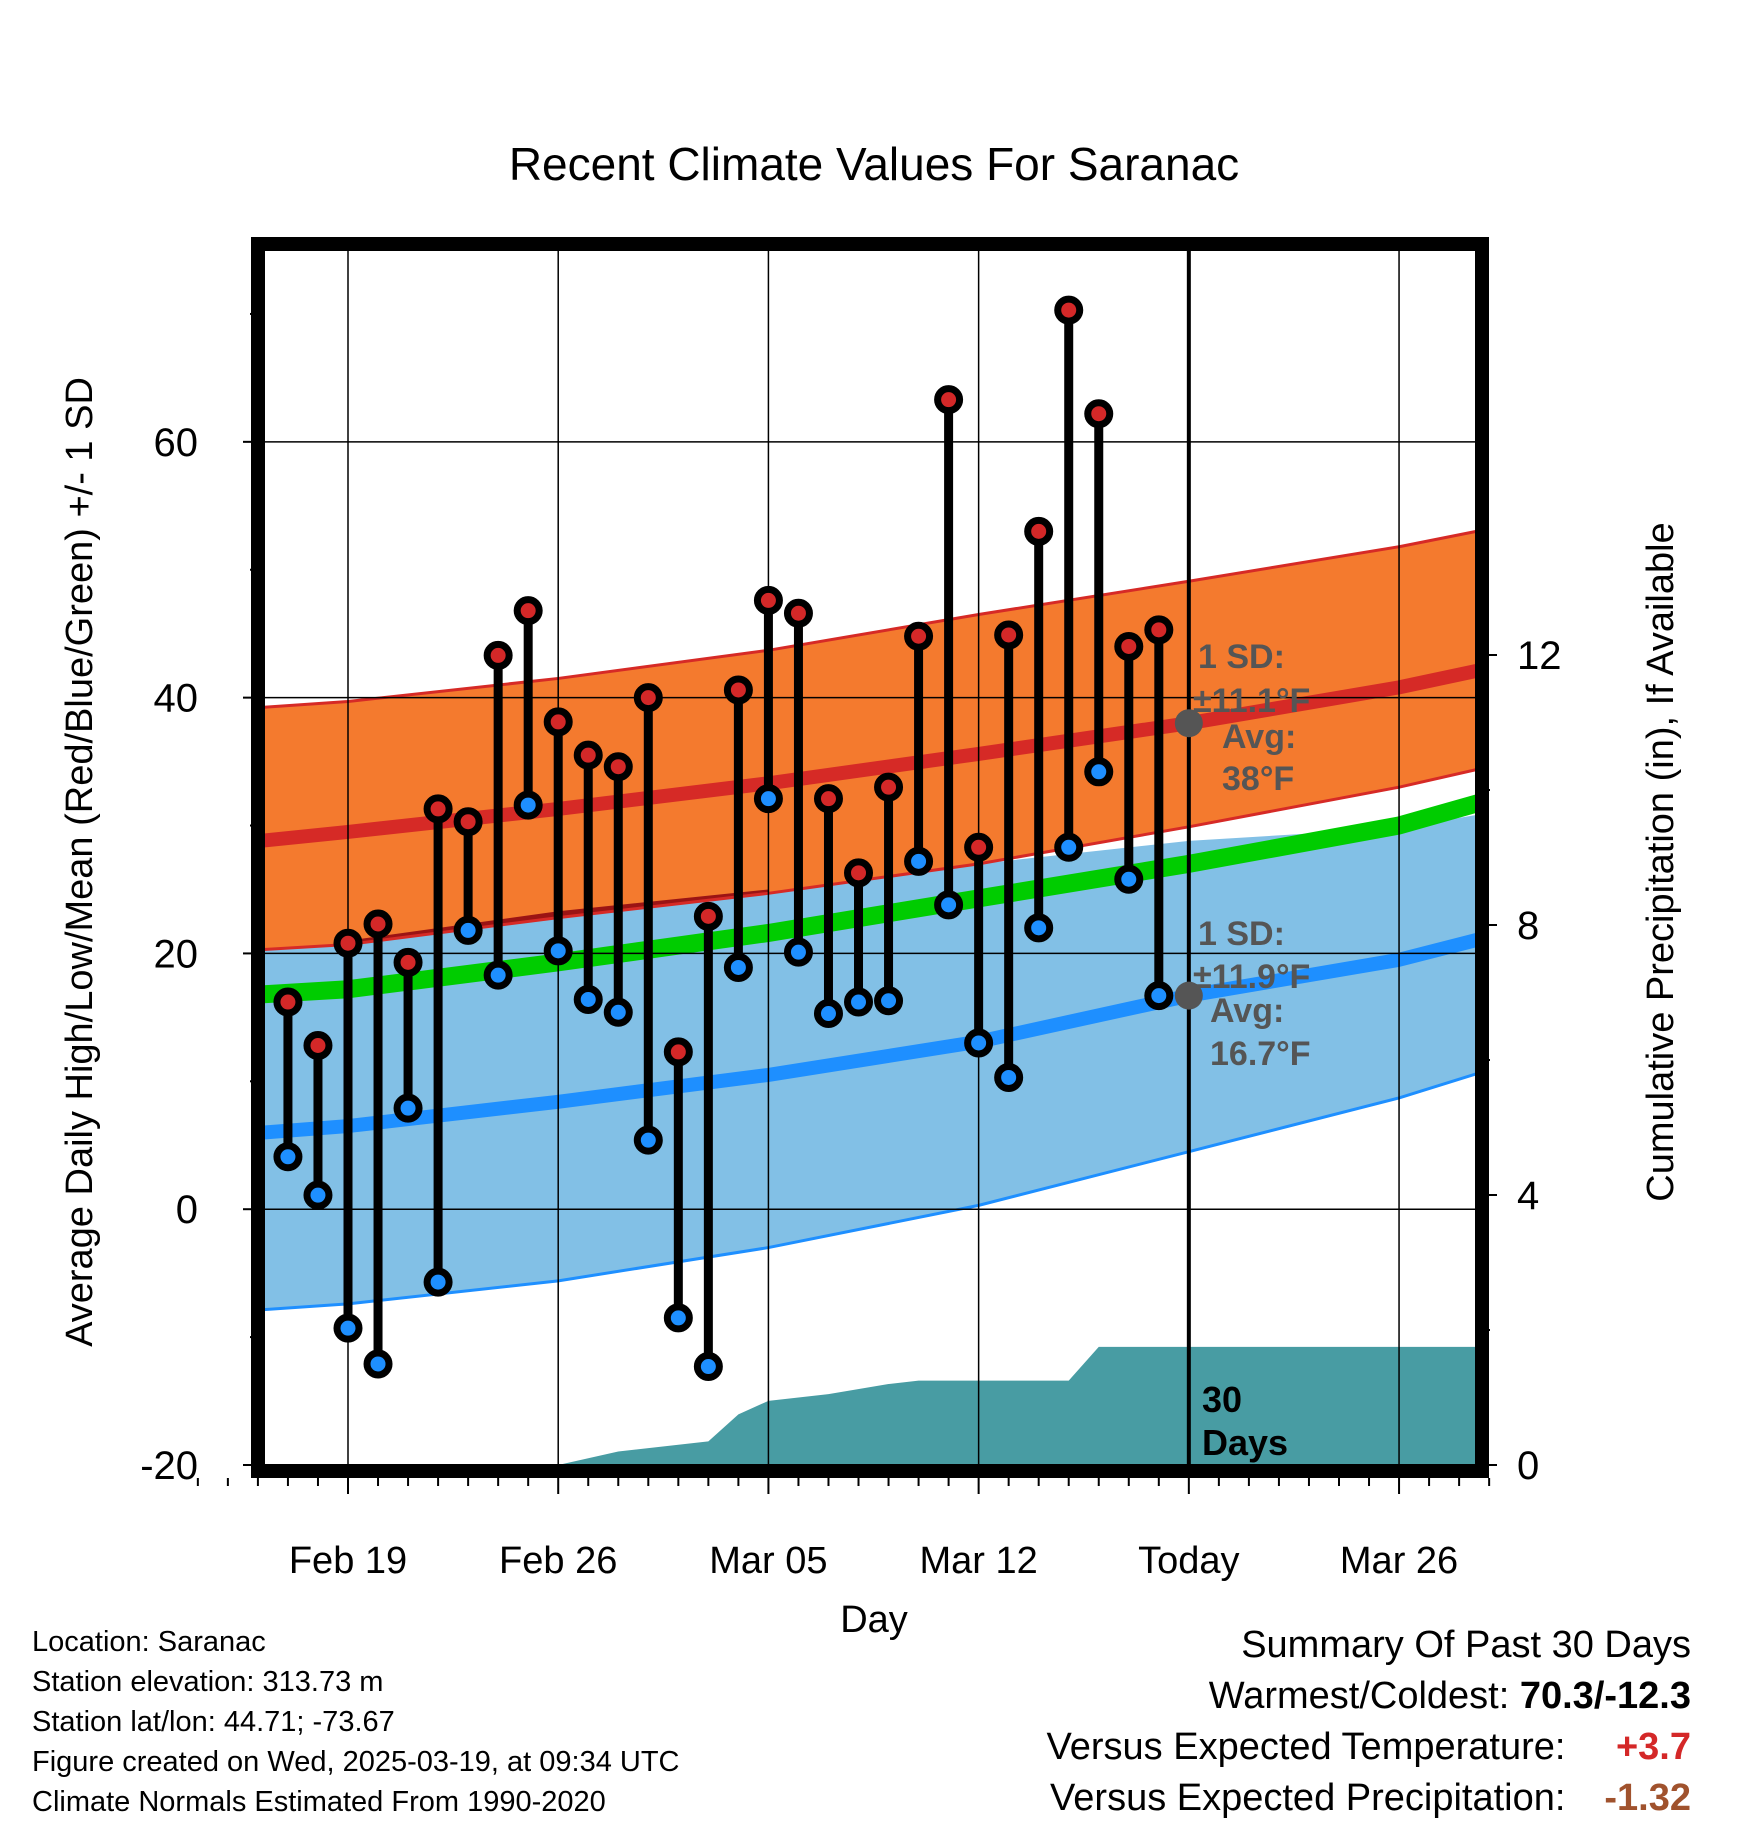  What do you see at coordinates (558, 1561) in the screenshot?
I see `x-tick-label: Feb 26` at bounding box center [558, 1561].